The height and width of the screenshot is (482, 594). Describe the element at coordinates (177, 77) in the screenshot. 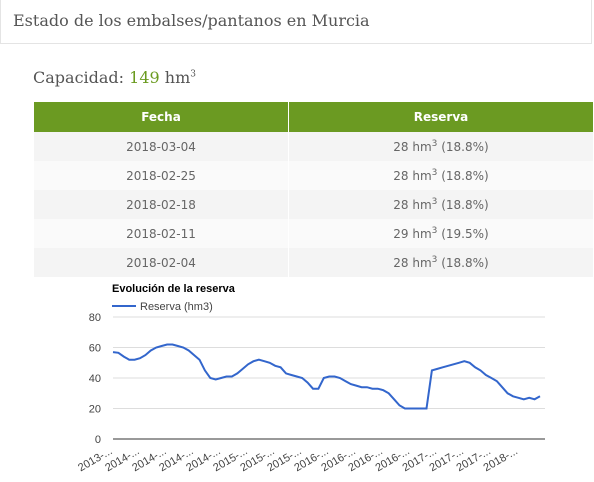

I see `capacity-unit: hm` at that location.